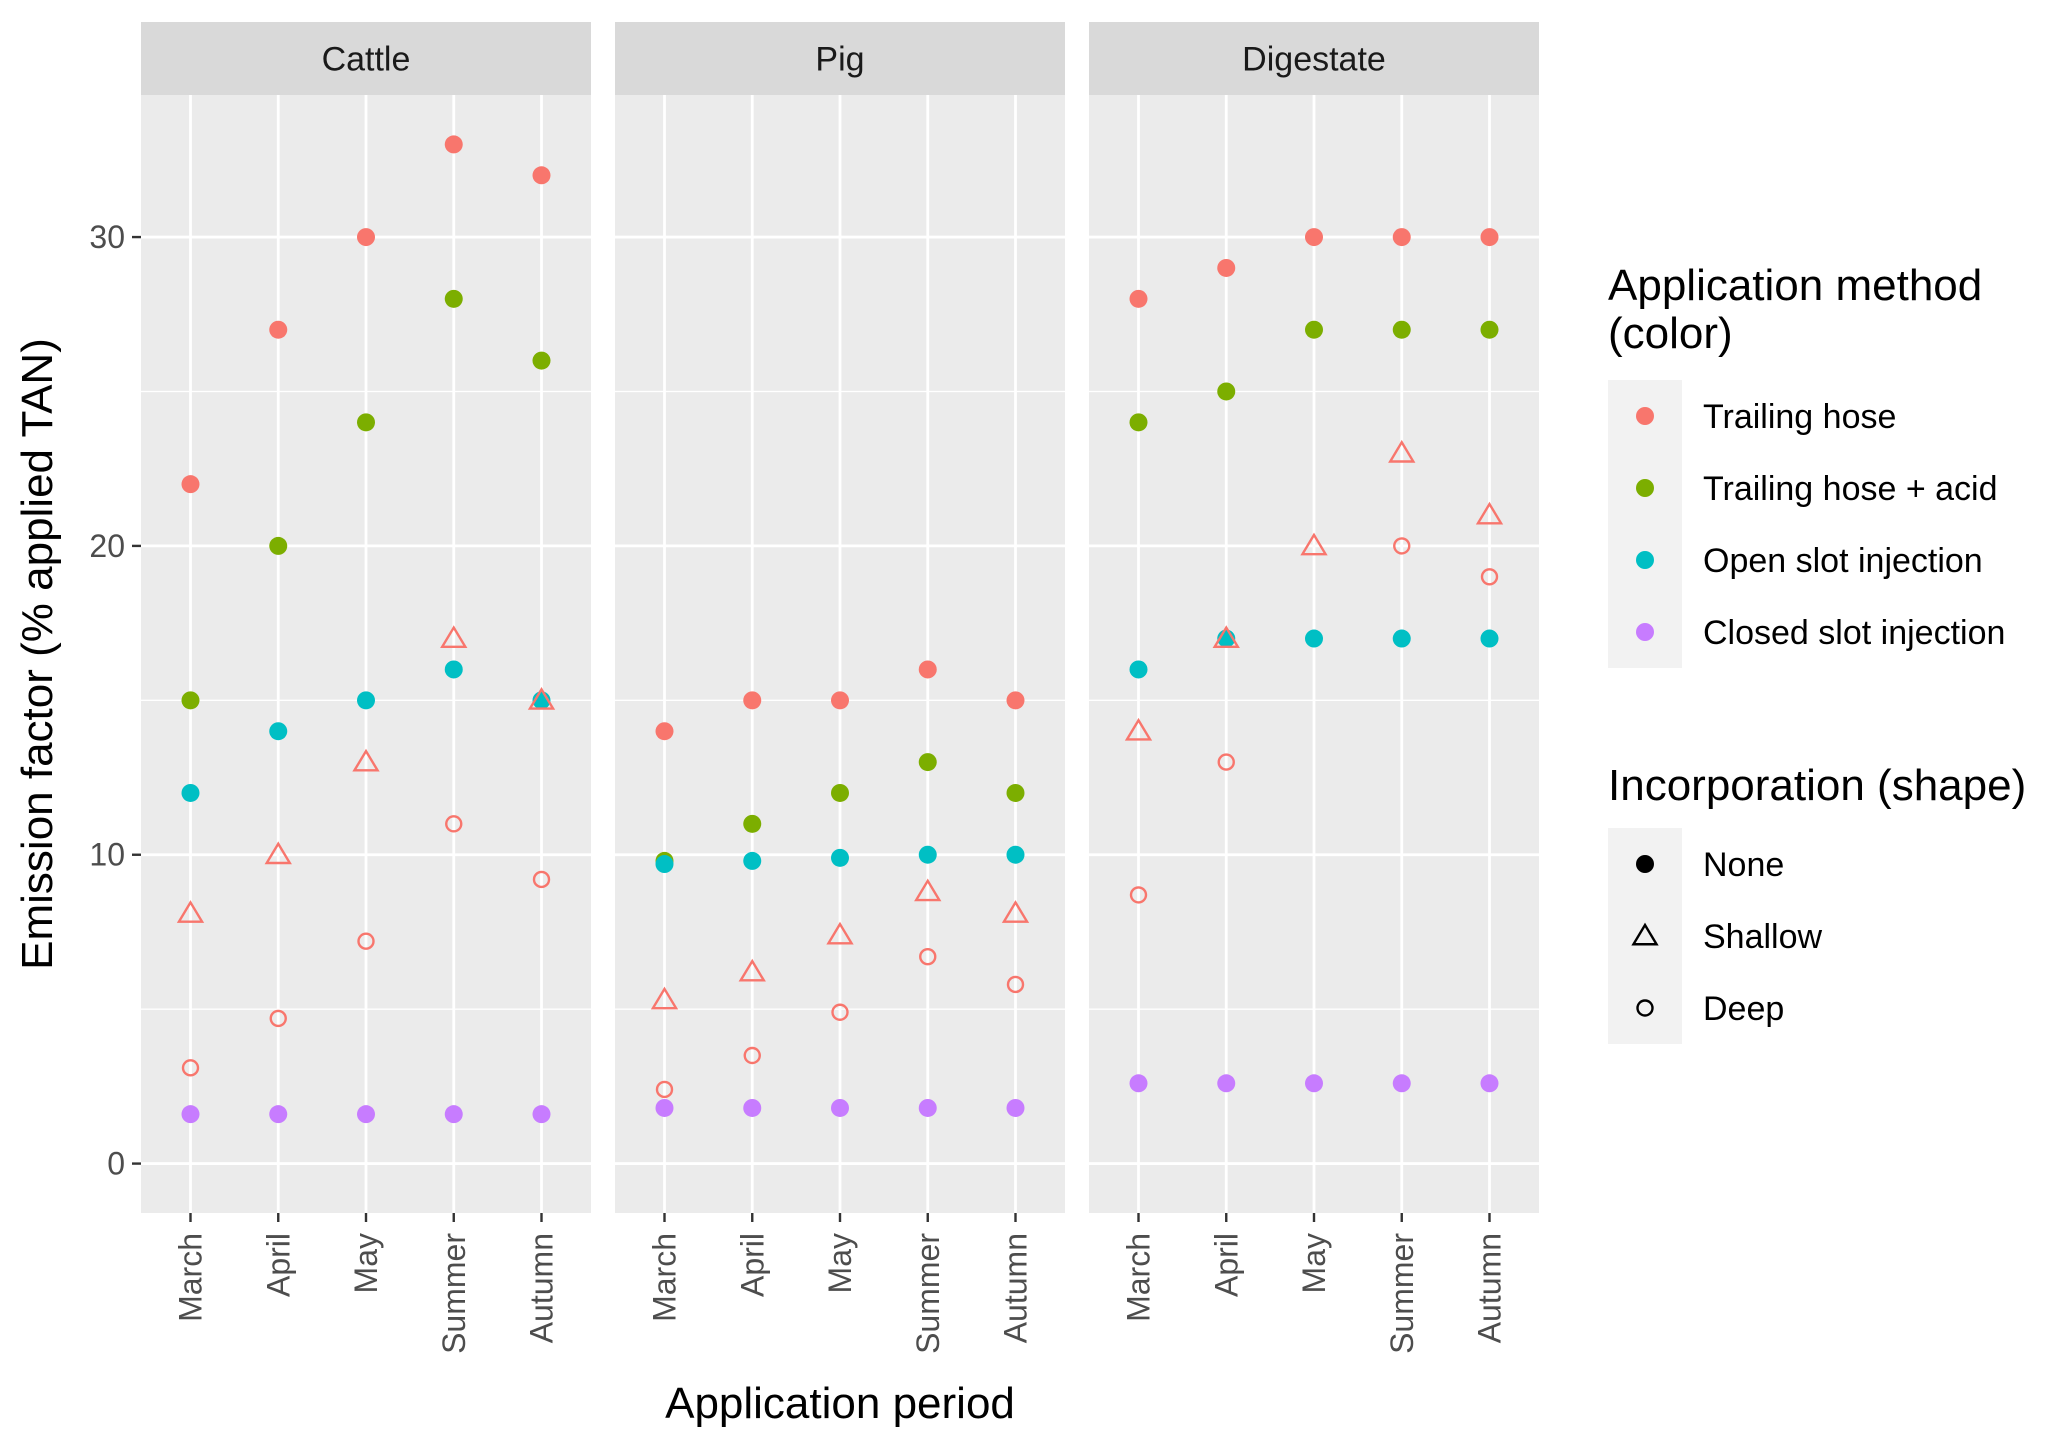  I want to click on legend-key-trailing-hose, so click(1645, 416).